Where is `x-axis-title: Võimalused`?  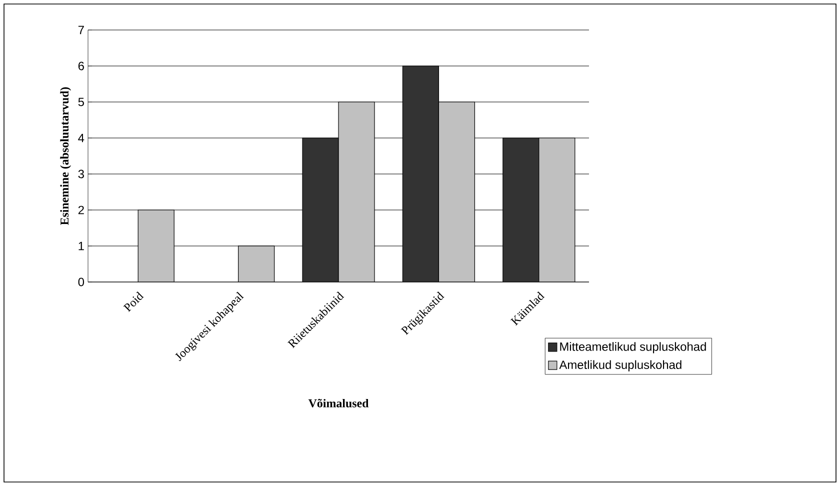 x-axis-title: Võimalused is located at coordinates (338, 403).